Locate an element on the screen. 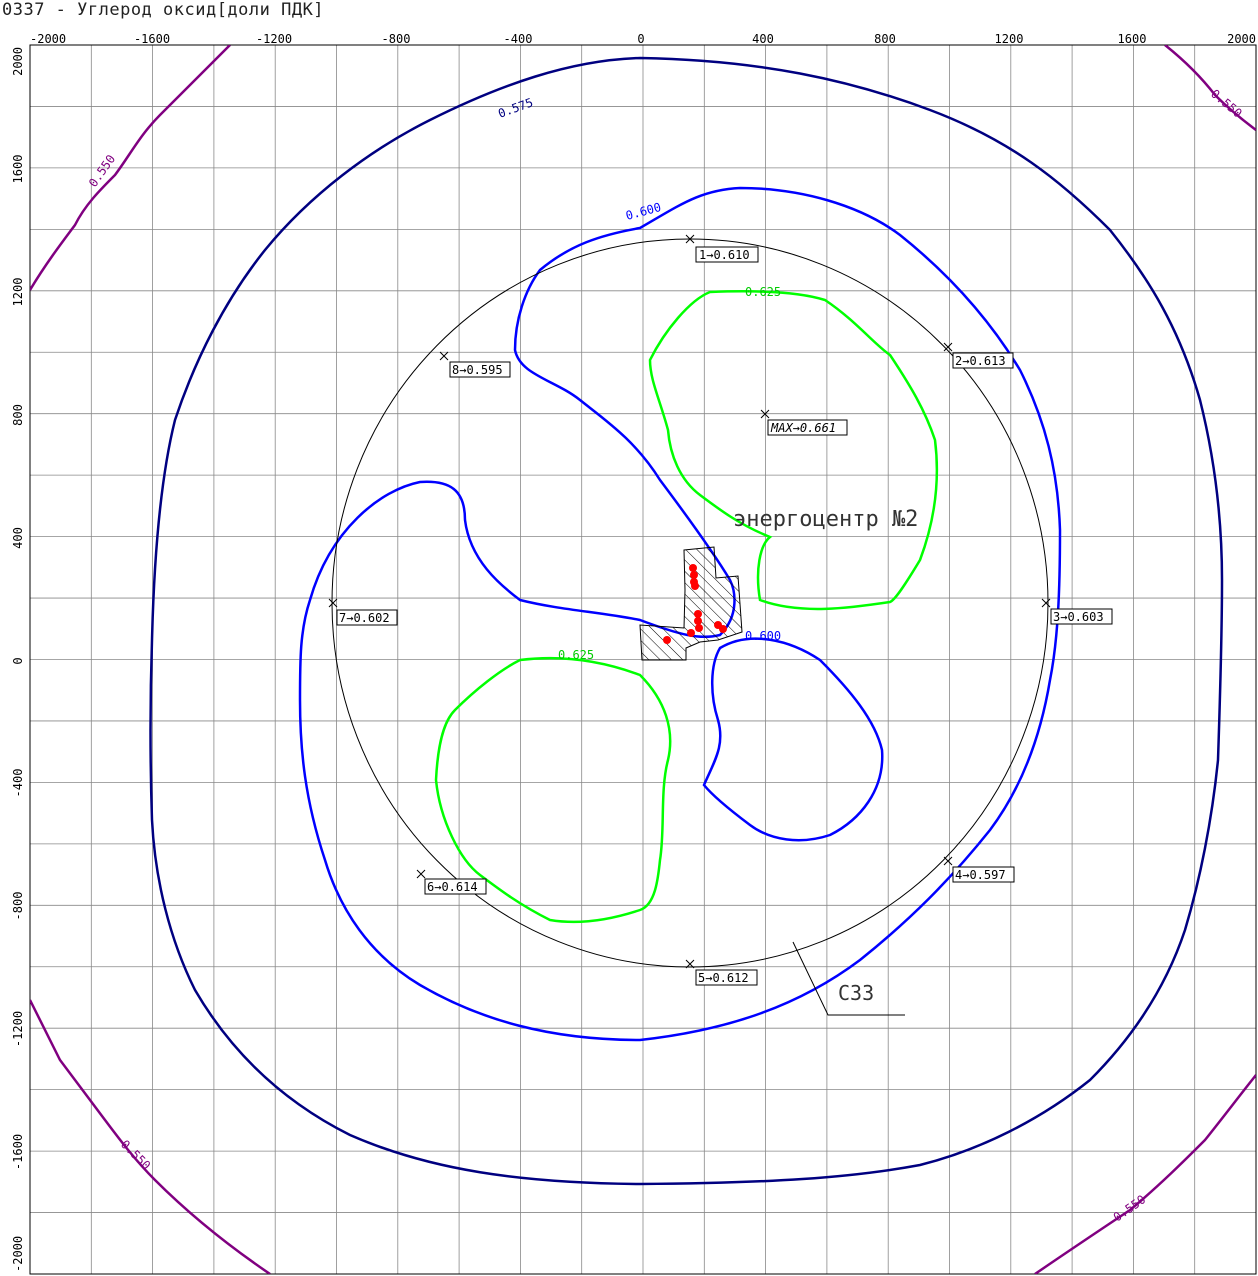  y-tick: 800 is located at coordinates (18, 415).